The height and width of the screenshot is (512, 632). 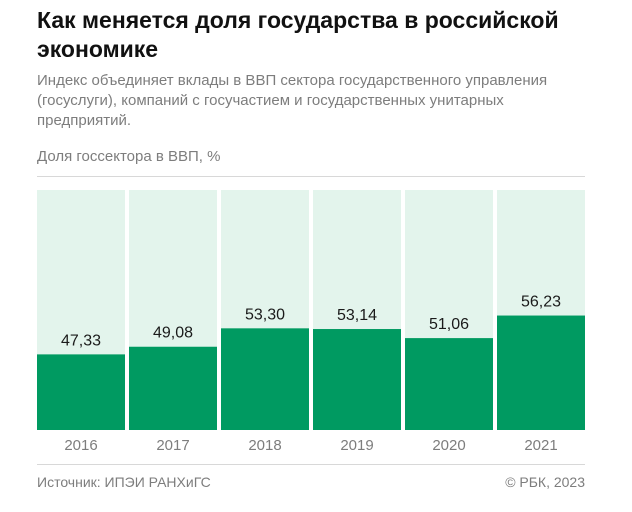 What do you see at coordinates (541, 372) in the screenshot?
I see `bar-2021` at bounding box center [541, 372].